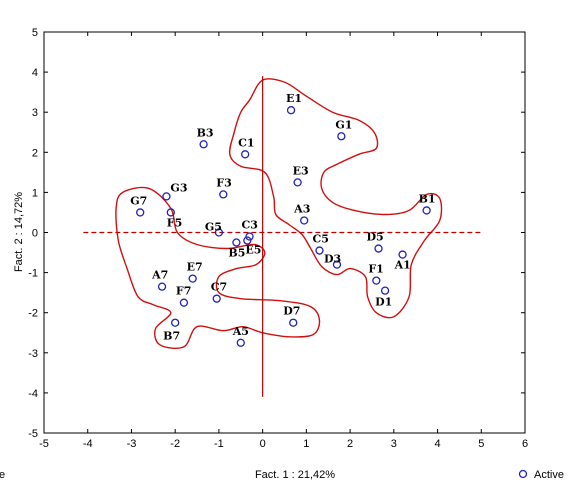 The image size is (574, 489). What do you see at coordinates (437, 444) in the screenshot?
I see `x-tick-label: 4` at bounding box center [437, 444].